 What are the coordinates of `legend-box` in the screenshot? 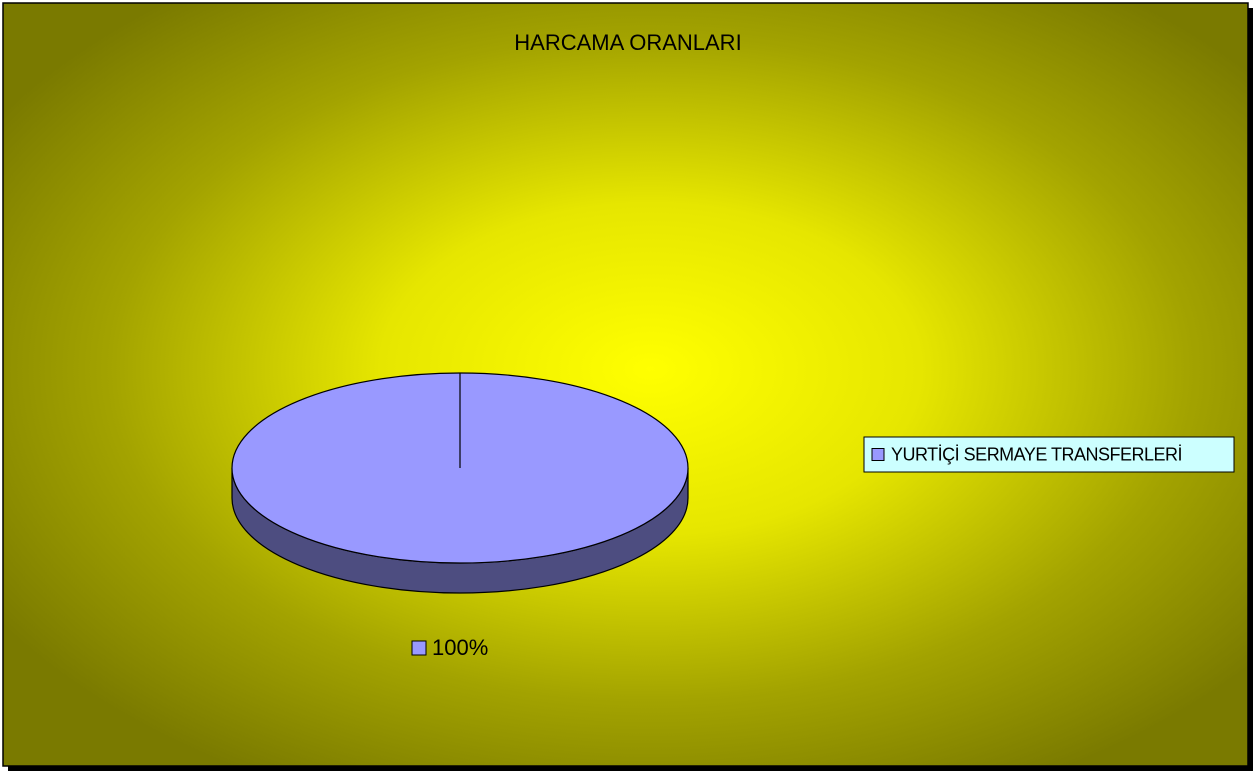 It's located at (1049, 454).